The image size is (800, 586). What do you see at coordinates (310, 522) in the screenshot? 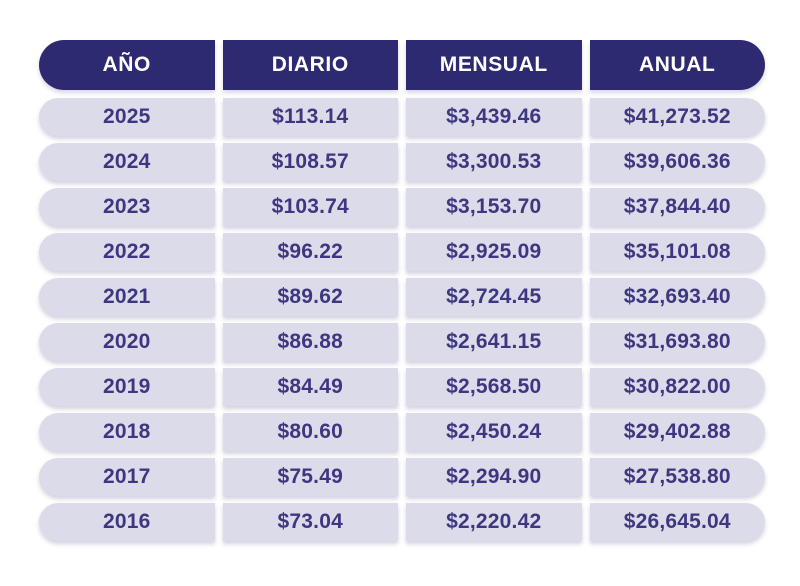
I see `diario-cell: $73.04` at bounding box center [310, 522].